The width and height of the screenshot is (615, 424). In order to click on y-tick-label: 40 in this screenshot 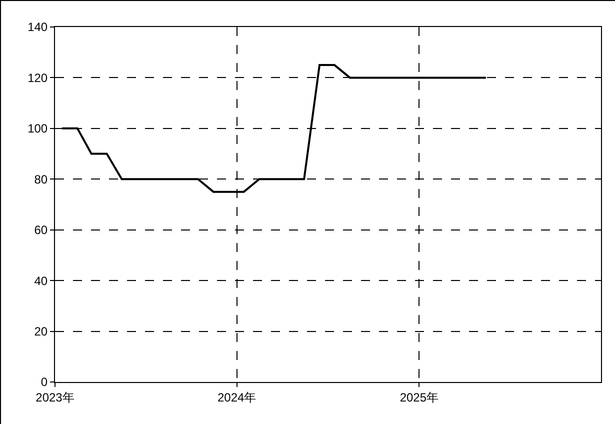, I will do `click(41, 281)`.